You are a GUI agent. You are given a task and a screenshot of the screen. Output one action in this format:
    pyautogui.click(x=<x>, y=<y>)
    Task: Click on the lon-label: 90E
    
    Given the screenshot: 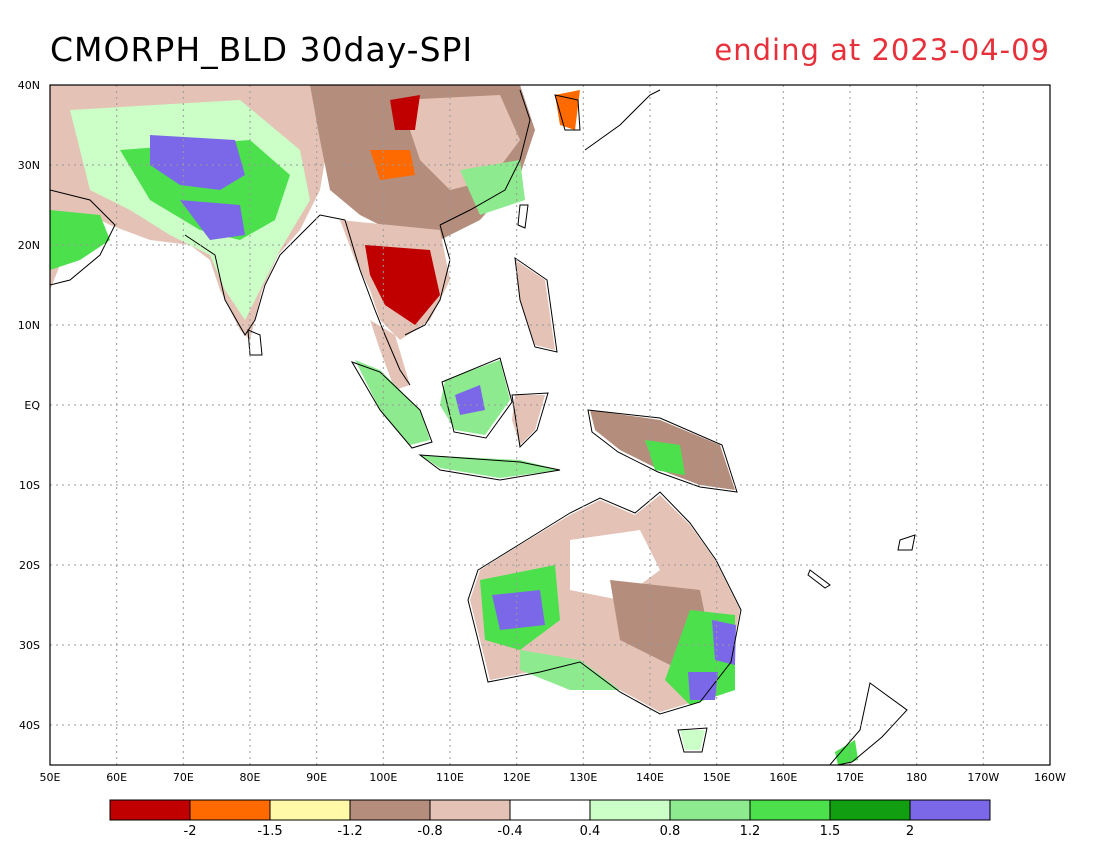 What is the action you would take?
    pyautogui.click(x=316, y=777)
    